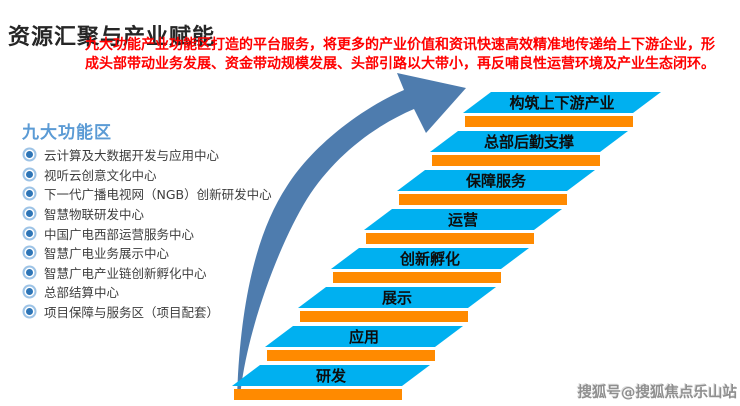 This screenshot has height=406, width=740. I want to click on zone-item: 下一代广播电视网（NGB）创新研发中心, so click(147, 194).